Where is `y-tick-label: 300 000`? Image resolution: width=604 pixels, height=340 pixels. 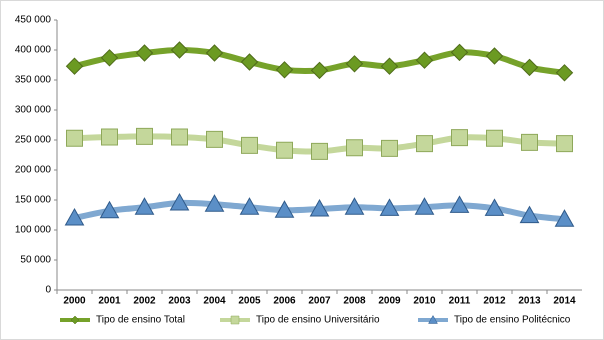
y-tick-label: 300 000 is located at coordinates (33, 110).